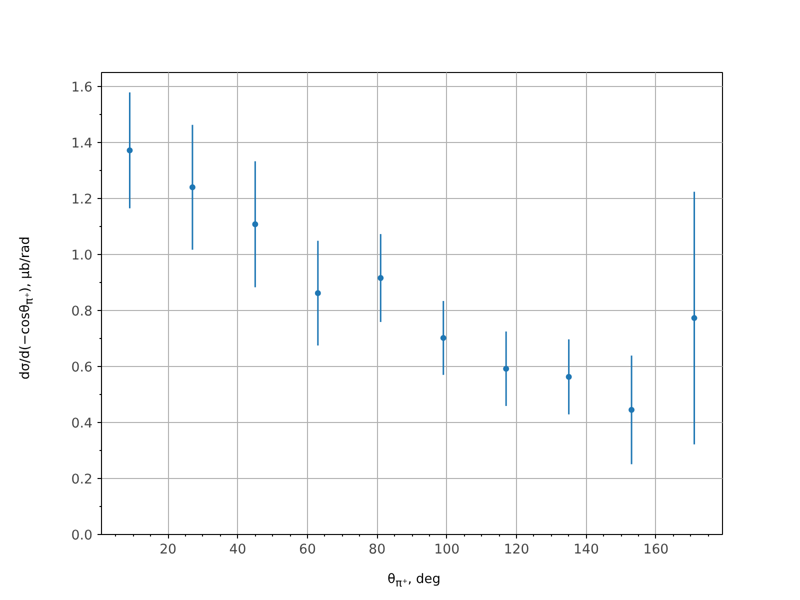 Image resolution: width=800 pixels, height=600 pixels. What do you see at coordinates (82, 256) in the screenshot?
I see `y-tick-label: 1.0` at bounding box center [82, 256].